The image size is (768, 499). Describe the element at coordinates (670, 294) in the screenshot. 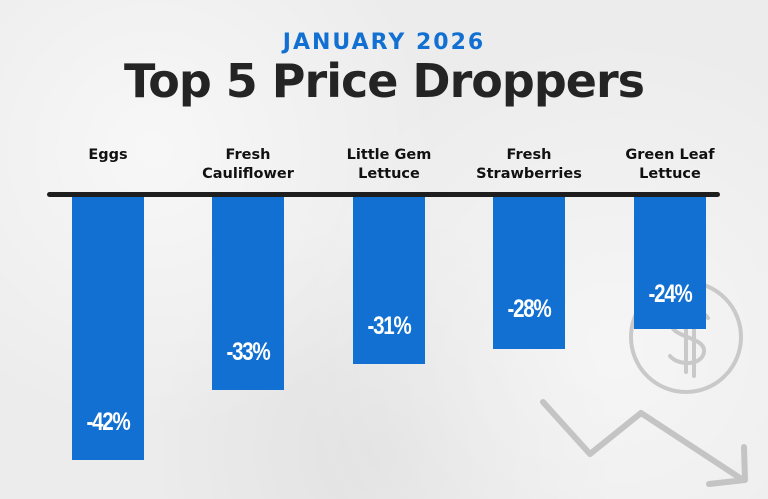

I see `value-label: -24%` at that location.